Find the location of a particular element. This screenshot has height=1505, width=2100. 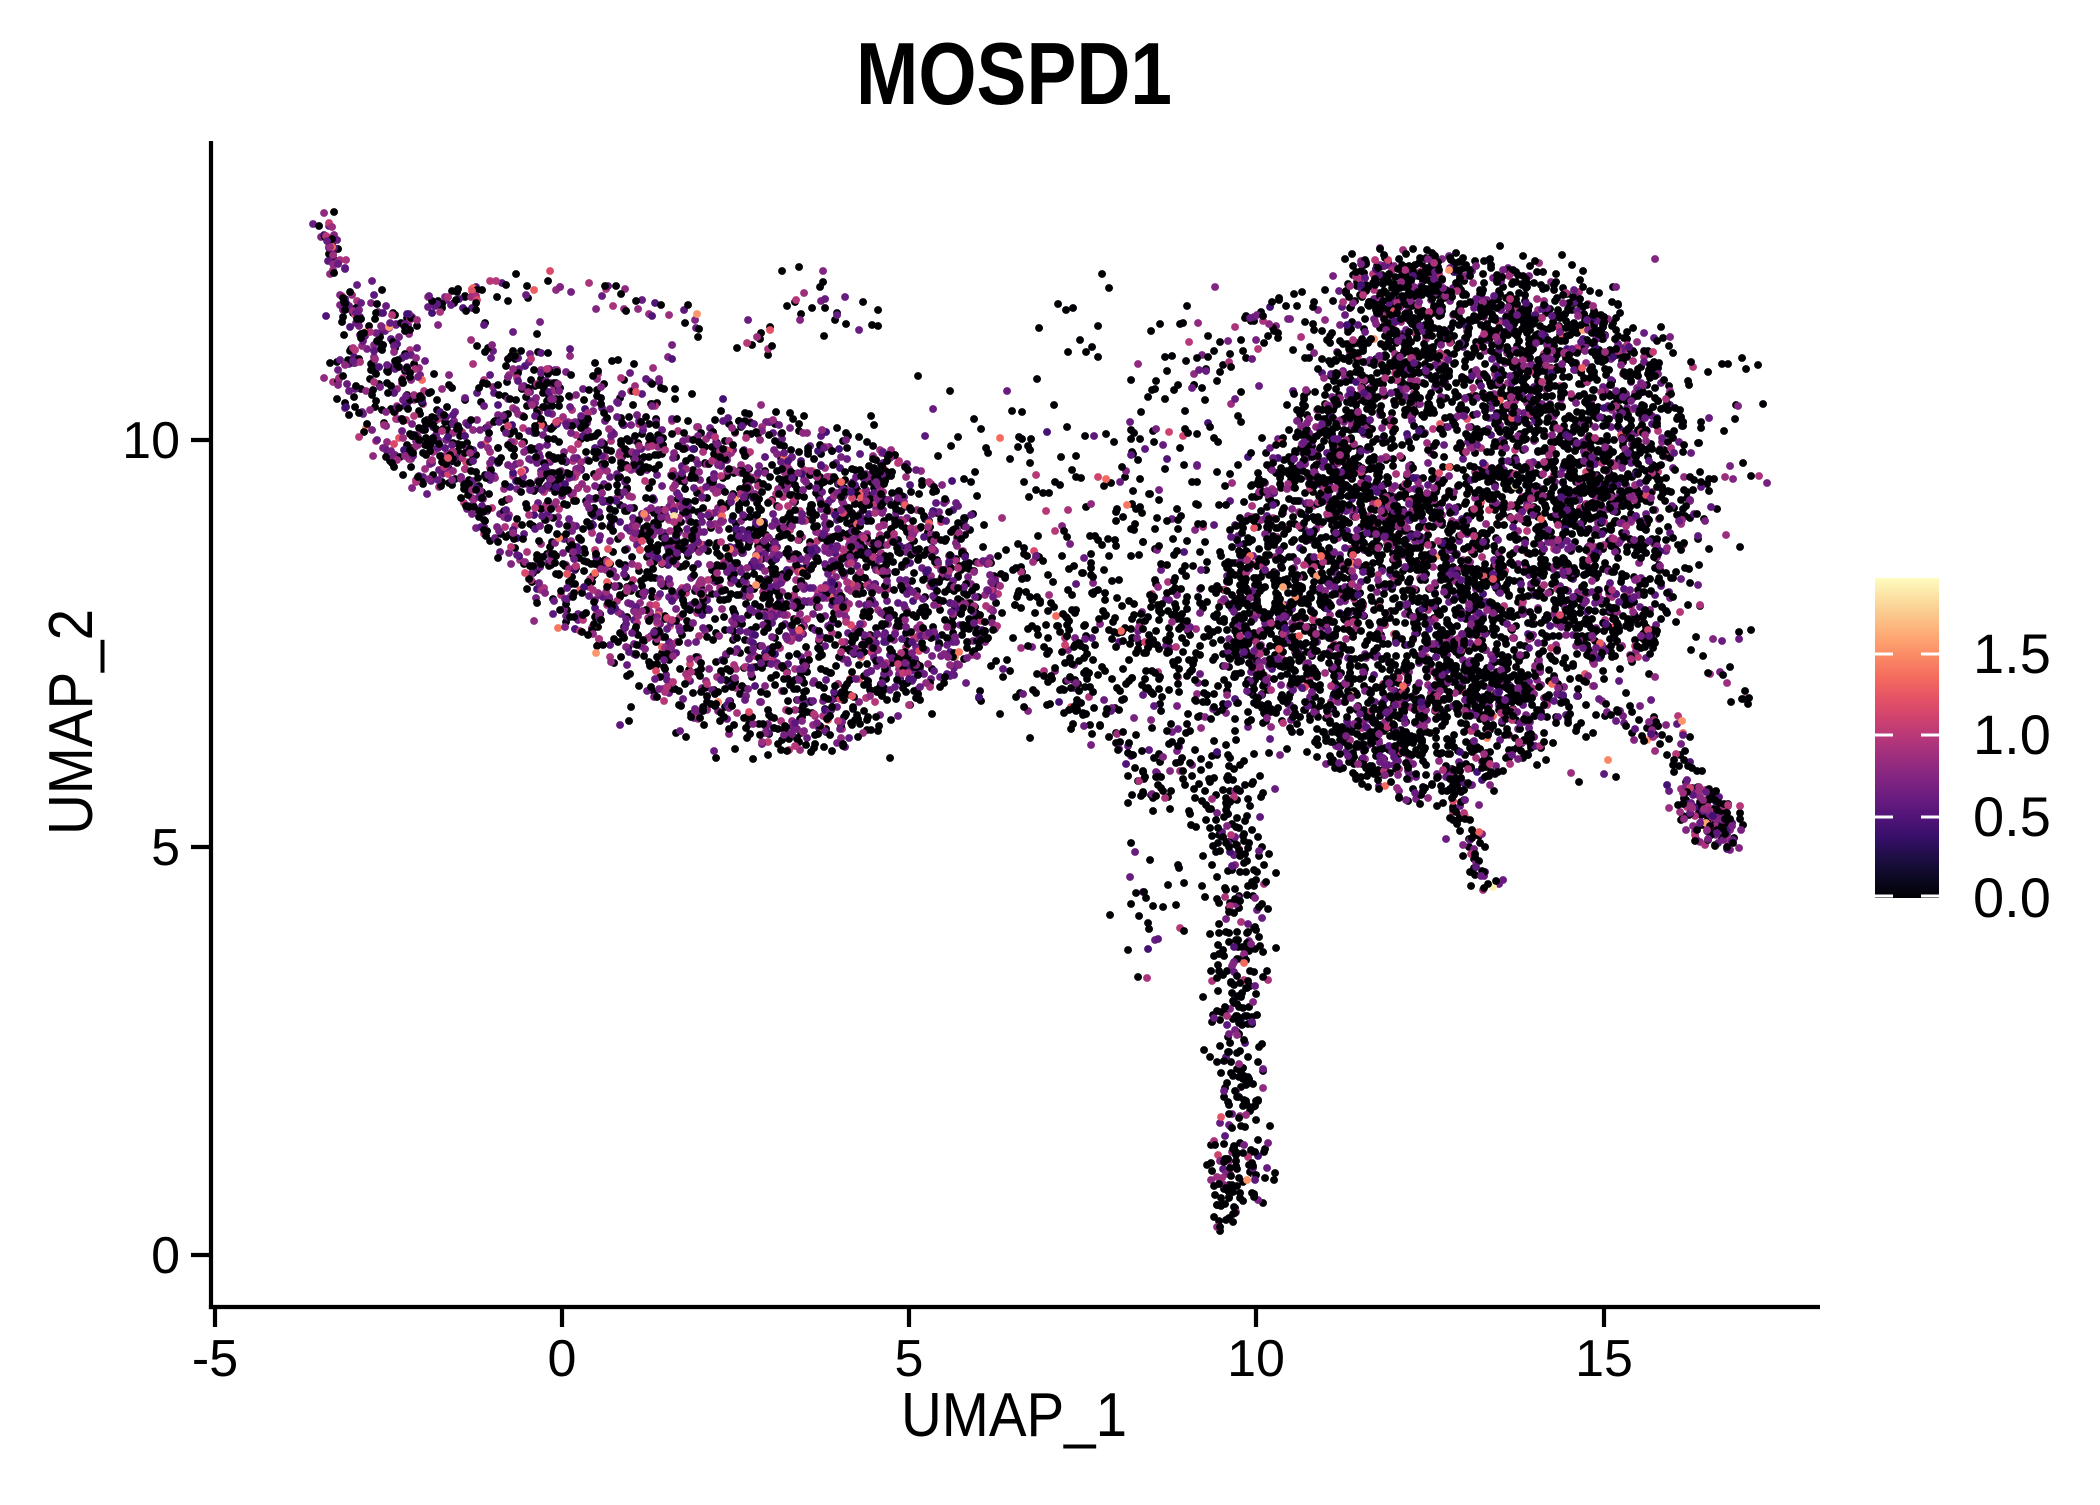

svg-text: 1.0 is located at coordinates (2012, 734).